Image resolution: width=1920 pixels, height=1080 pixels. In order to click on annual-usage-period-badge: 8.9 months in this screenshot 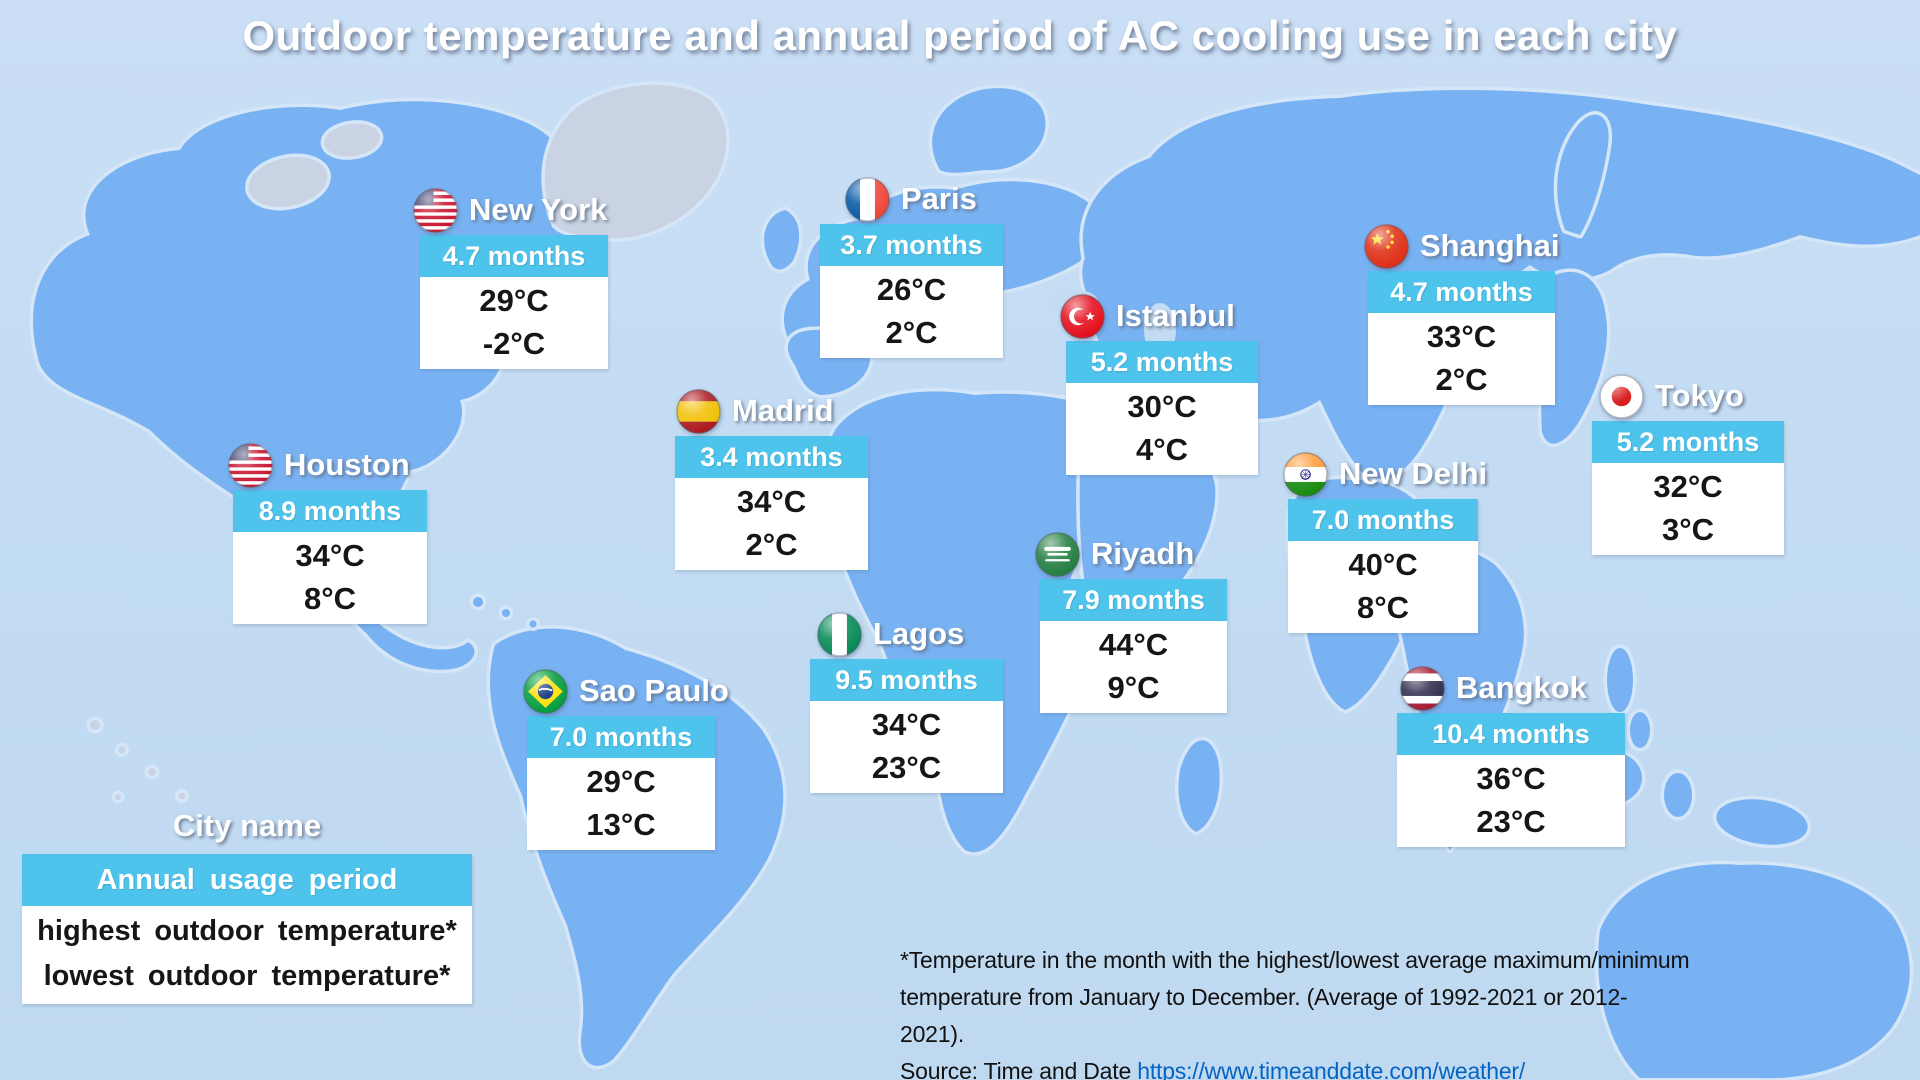, I will do `click(330, 511)`.